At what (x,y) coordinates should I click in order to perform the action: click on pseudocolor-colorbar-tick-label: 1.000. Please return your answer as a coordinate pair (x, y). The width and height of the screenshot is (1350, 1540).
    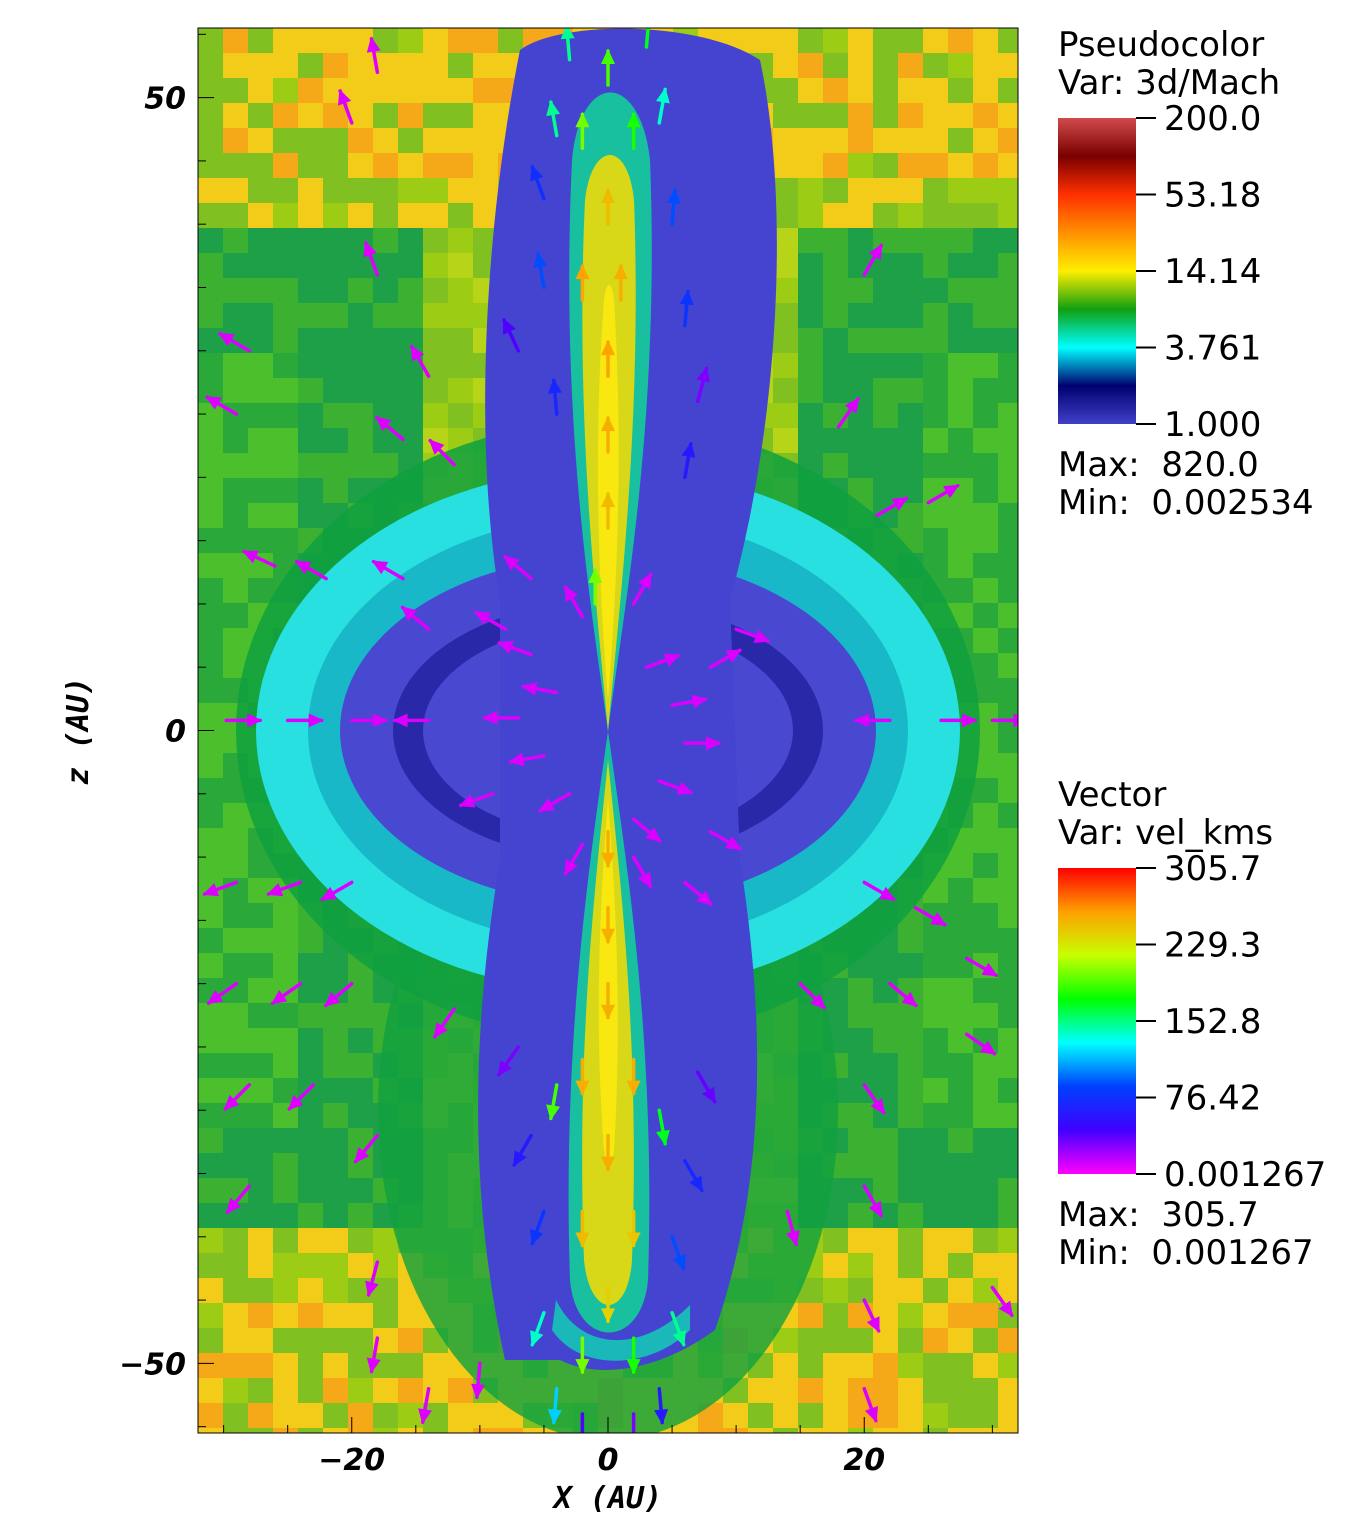
    Looking at the image, I should click on (1212, 425).